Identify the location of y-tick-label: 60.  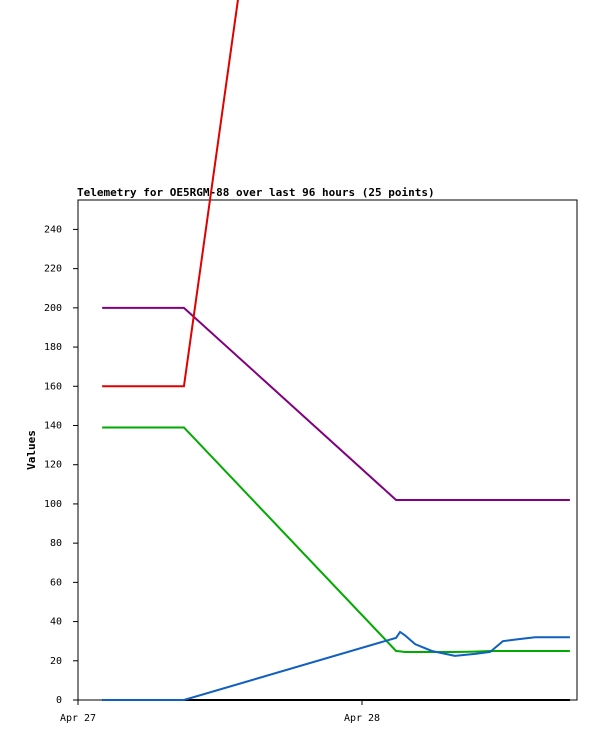
(56, 582).